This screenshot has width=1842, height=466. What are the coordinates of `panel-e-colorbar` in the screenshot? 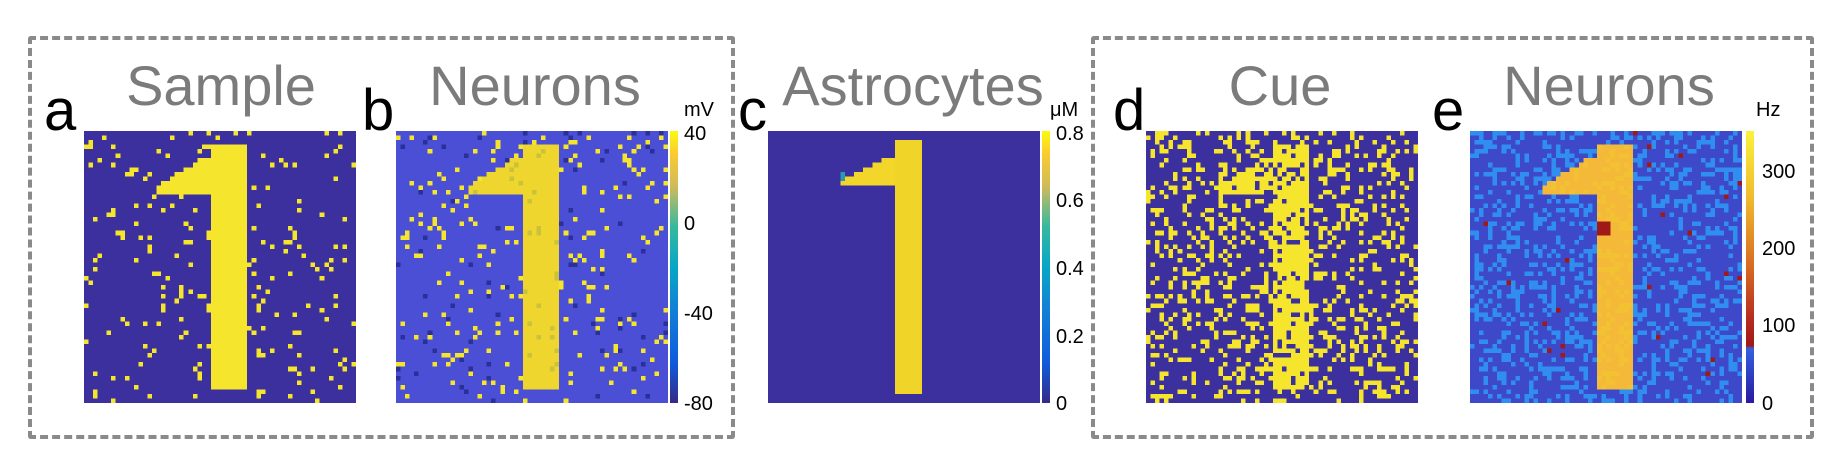 It's located at (1750, 267).